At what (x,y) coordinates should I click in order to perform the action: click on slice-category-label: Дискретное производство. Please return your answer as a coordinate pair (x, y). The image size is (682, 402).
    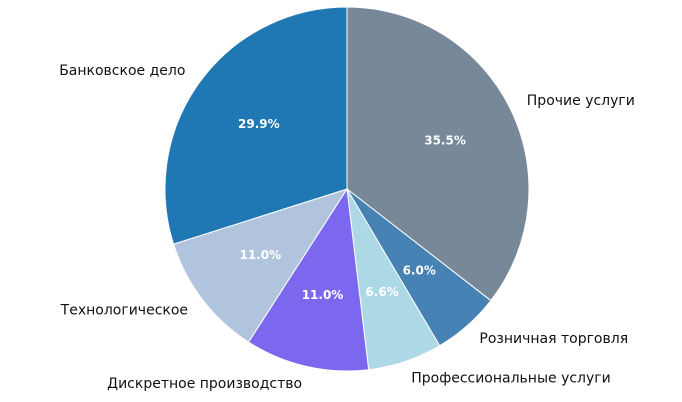
    Looking at the image, I should click on (204, 384).